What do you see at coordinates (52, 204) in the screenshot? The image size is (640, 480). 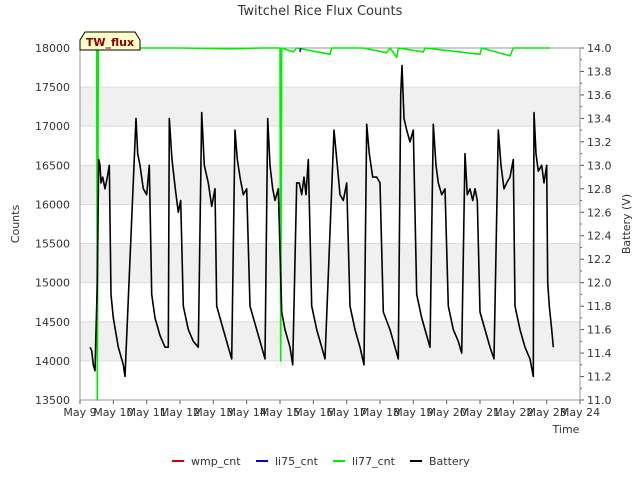 I see `y-tick-label: 16000` at bounding box center [52, 204].